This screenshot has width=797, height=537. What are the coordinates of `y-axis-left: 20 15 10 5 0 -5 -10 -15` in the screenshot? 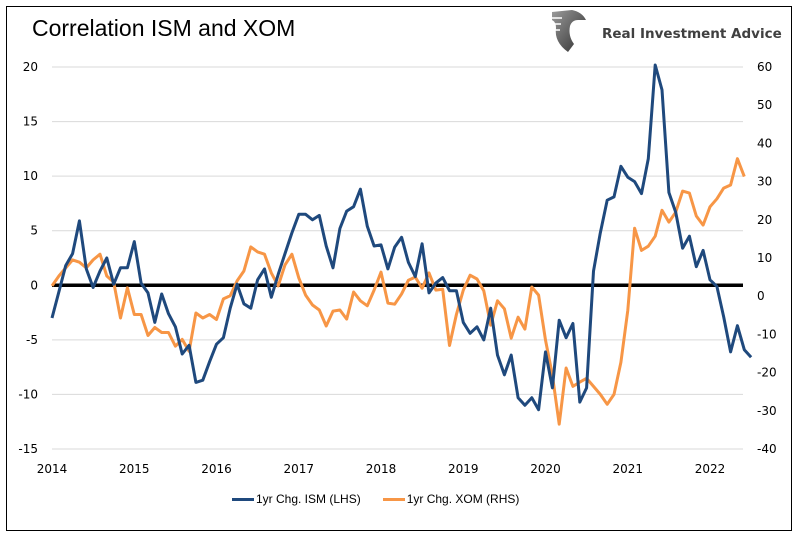 It's located at (28, 258).